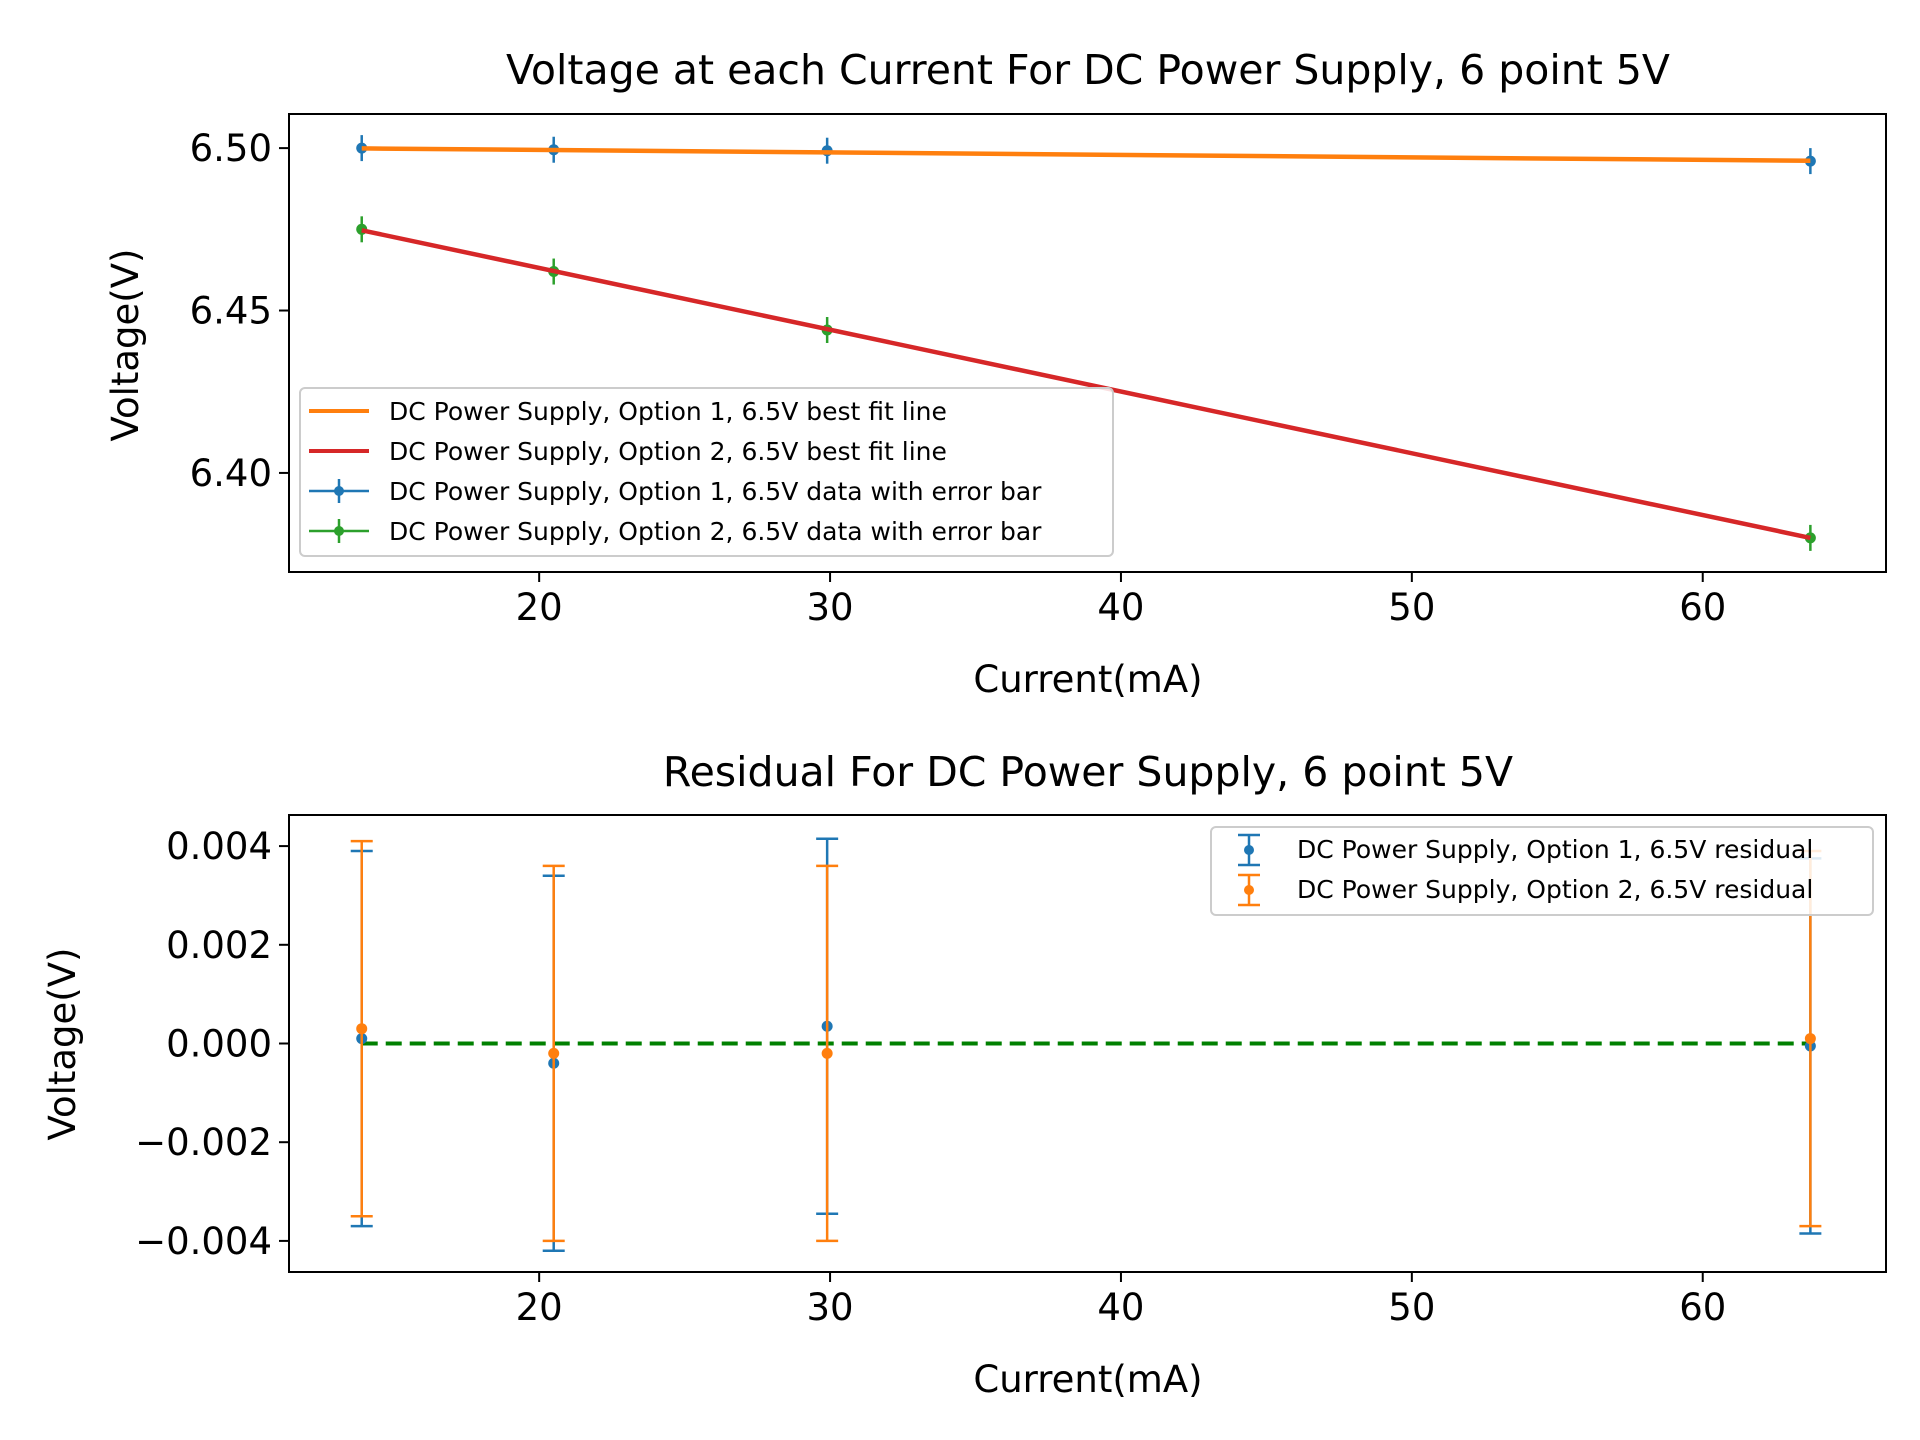 This screenshot has width=1920, height=1440. What do you see at coordinates (219, 945) in the screenshot?
I see `y-tick-label: 0.002` at bounding box center [219, 945].